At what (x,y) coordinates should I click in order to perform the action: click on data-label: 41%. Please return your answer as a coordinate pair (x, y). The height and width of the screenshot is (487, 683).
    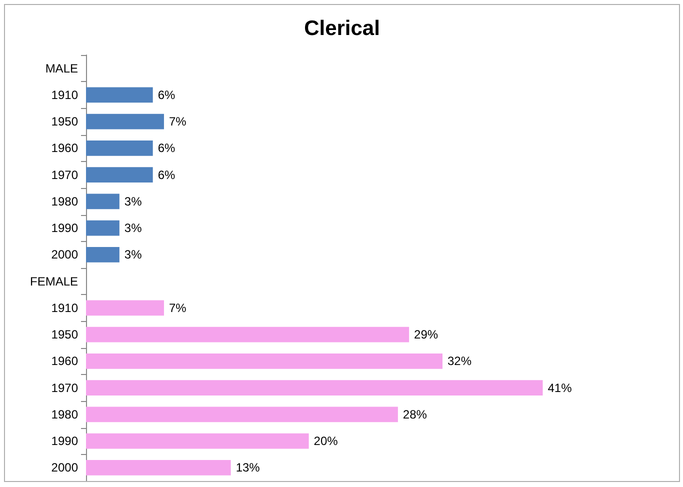
    Looking at the image, I should click on (560, 387).